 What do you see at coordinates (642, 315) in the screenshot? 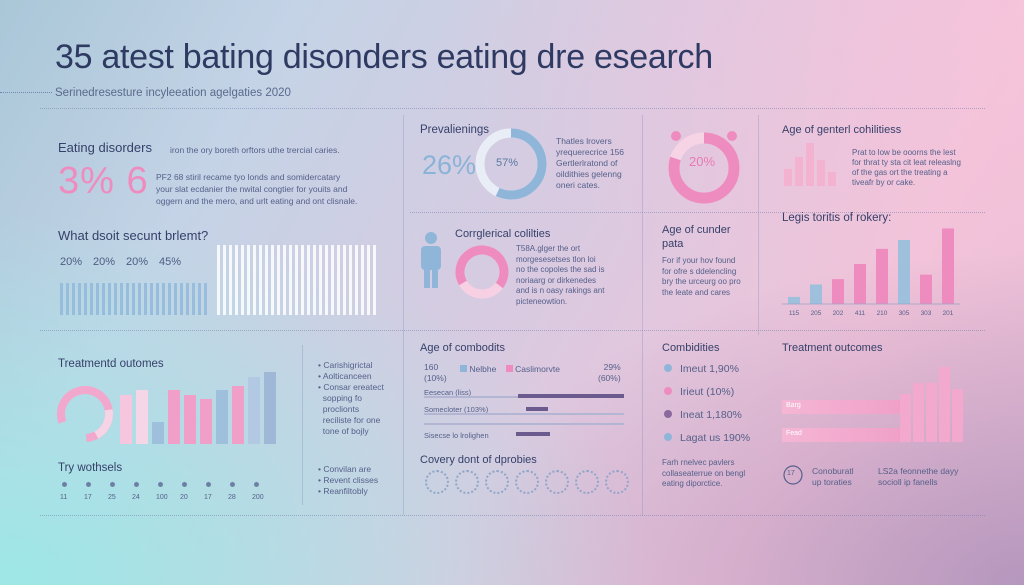
I see `divider-v2` at bounding box center [642, 315].